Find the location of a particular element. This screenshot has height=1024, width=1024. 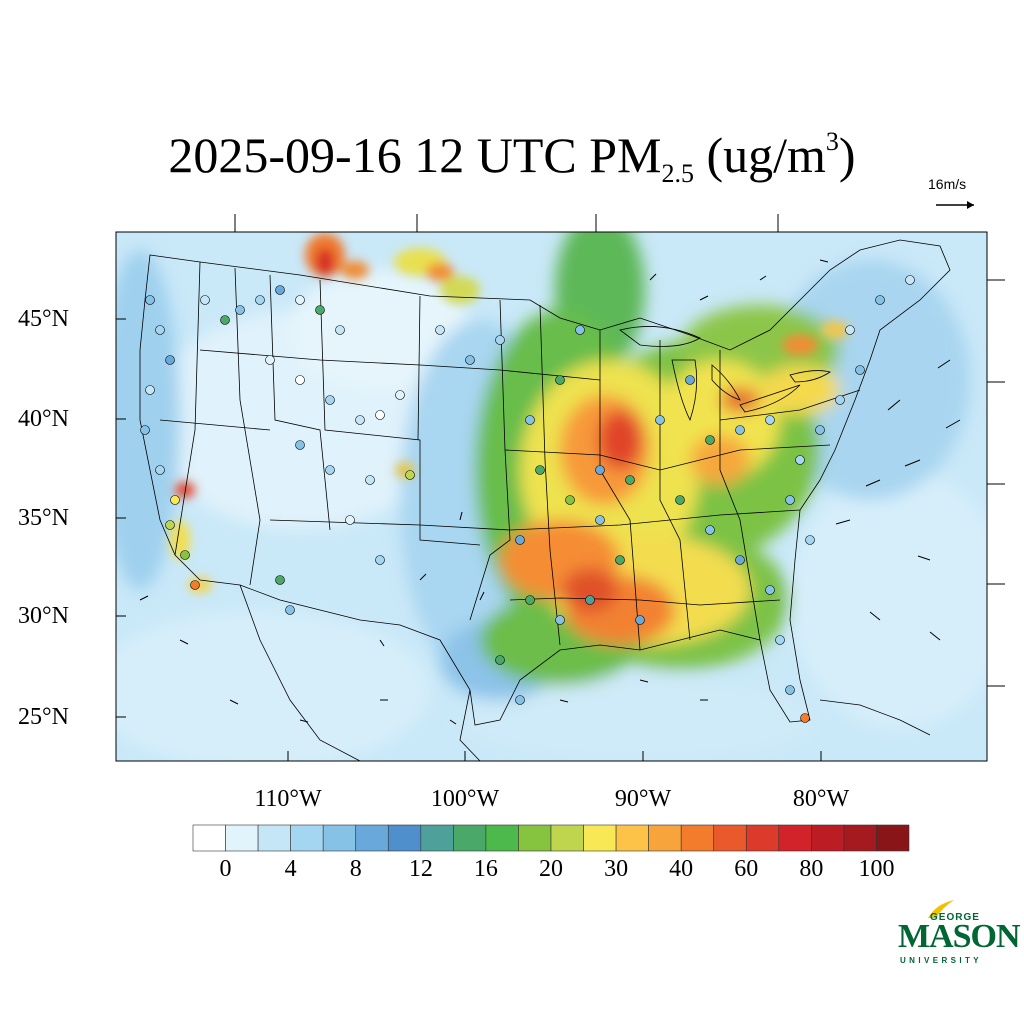

lon-label-100w: 100°W is located at coordinates (465, 799).